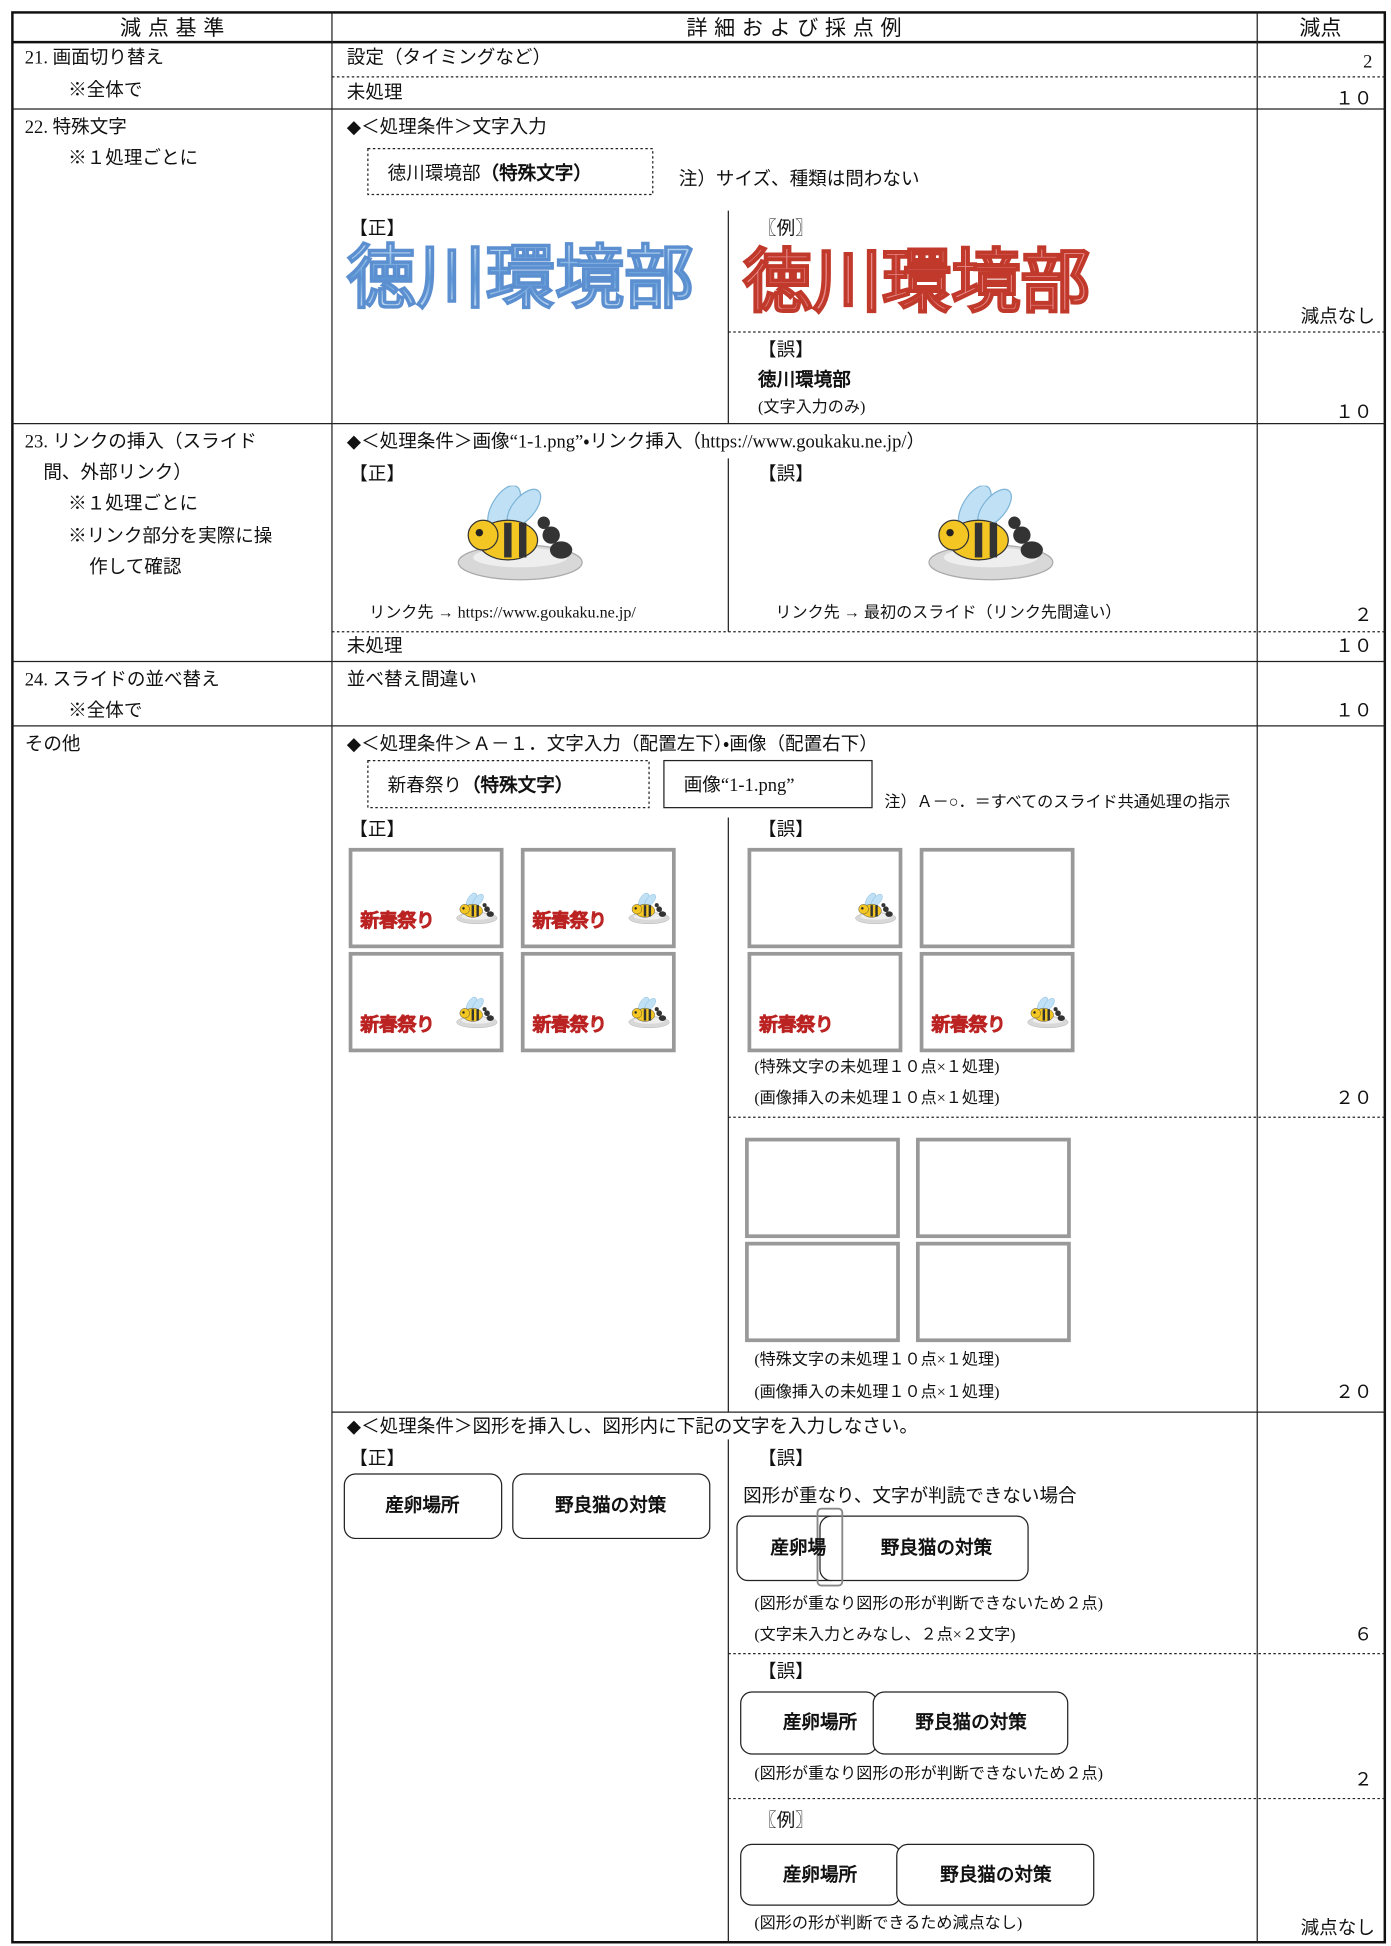 This screenshot has width=1391, height=1946. I want to click on note: リンク先 → 最初のスライド（リンク先間違い）, so click(948, 613).